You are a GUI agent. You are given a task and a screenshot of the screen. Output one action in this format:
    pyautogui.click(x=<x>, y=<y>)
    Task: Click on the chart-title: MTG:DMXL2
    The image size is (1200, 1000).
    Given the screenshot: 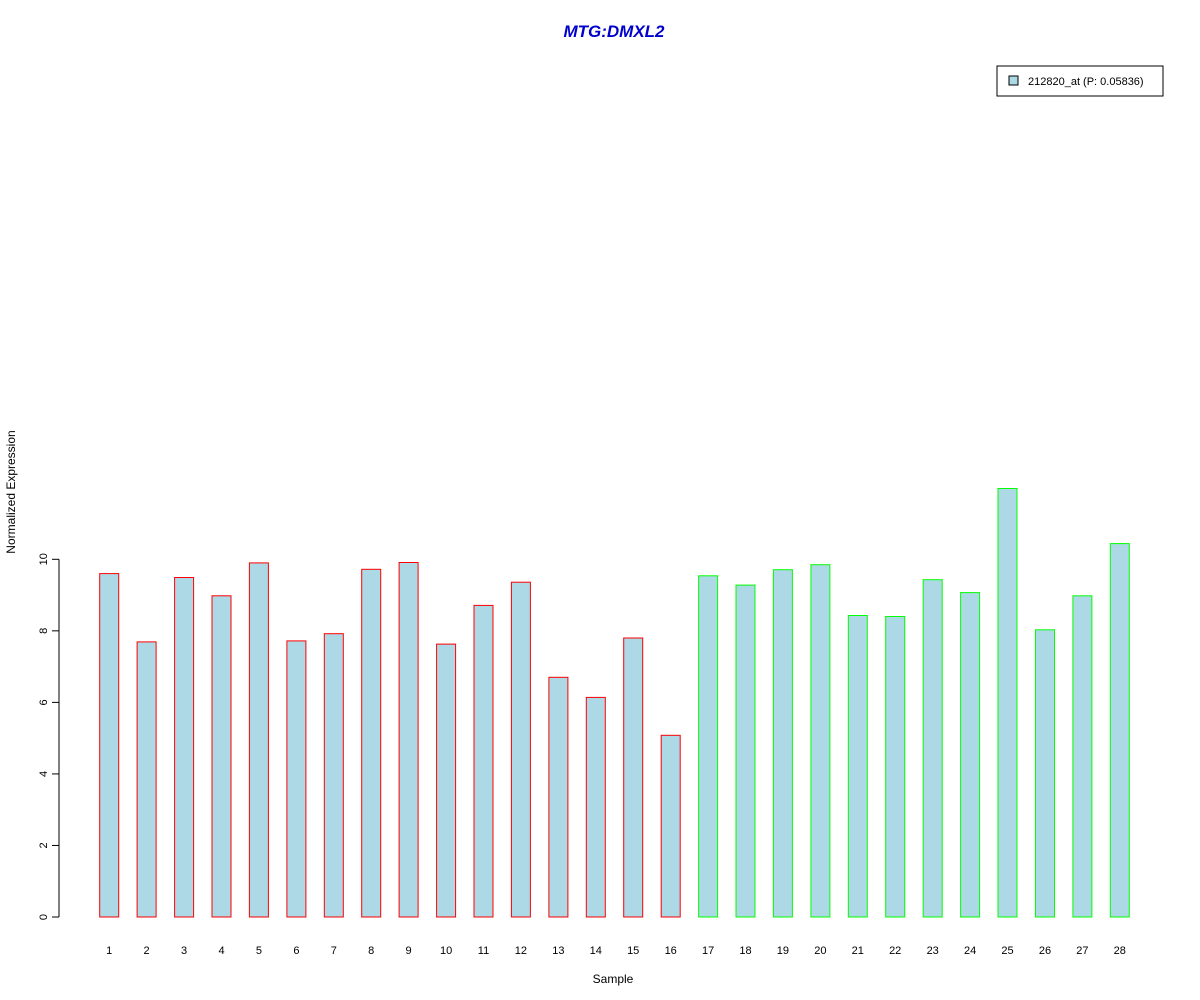 What is the action you would take?
    pyautogui.click(x=614, y=31)
    